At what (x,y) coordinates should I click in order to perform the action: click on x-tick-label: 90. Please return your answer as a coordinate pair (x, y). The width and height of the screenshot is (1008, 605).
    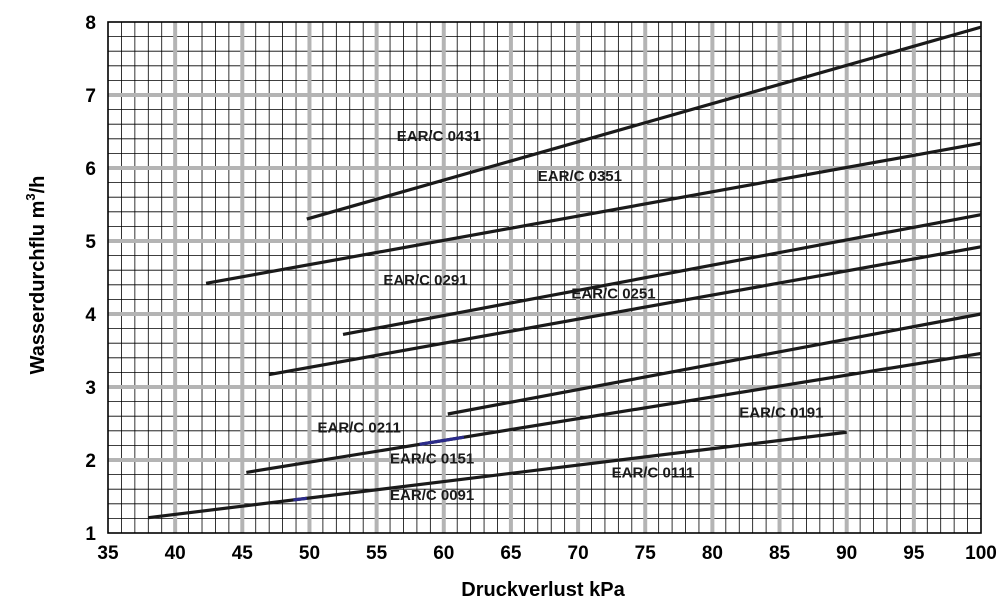
    Looking at the image, I should click on (846, 553).